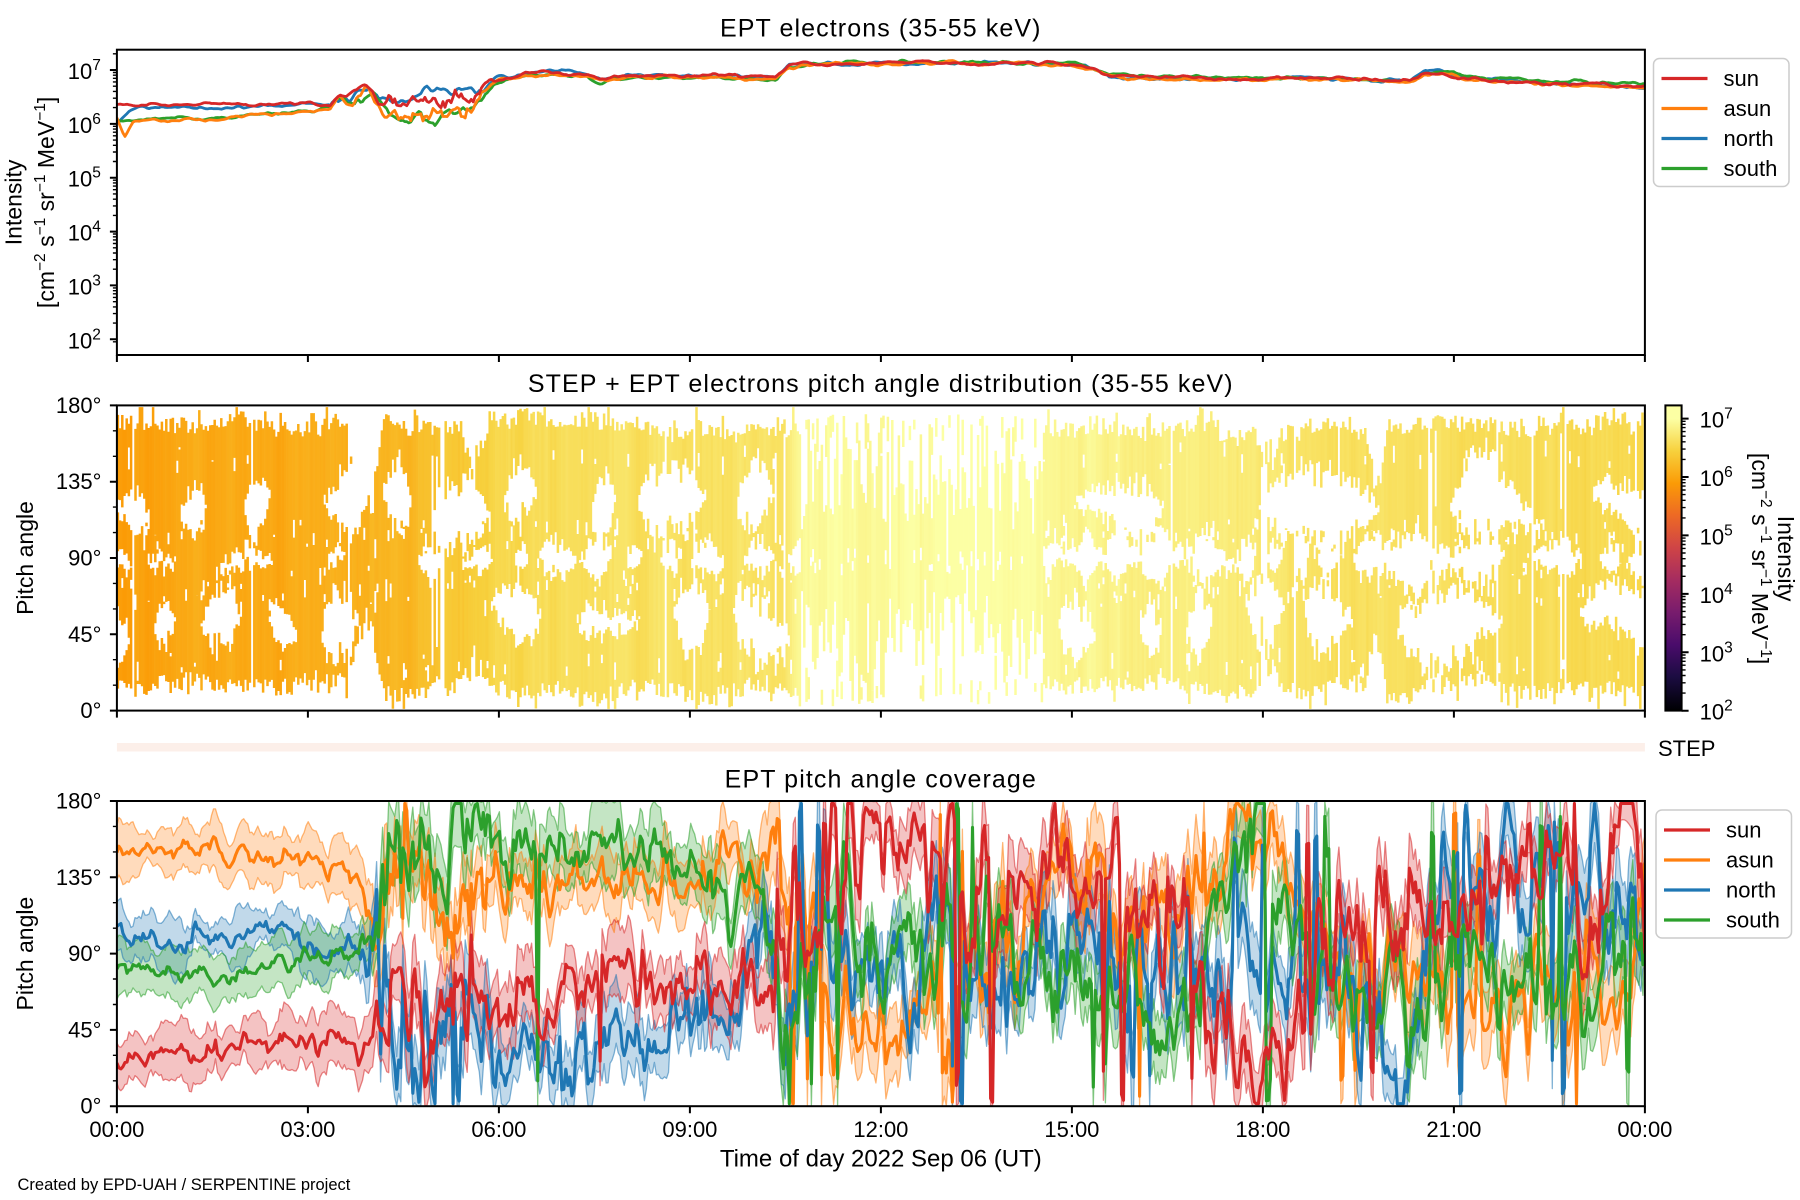 The image size is (1800, 1200). What do you see at coordinates (1453, 1129) in the screenshot?
I see `svg-text: 21:00` at bounding box center [1453, 1129].